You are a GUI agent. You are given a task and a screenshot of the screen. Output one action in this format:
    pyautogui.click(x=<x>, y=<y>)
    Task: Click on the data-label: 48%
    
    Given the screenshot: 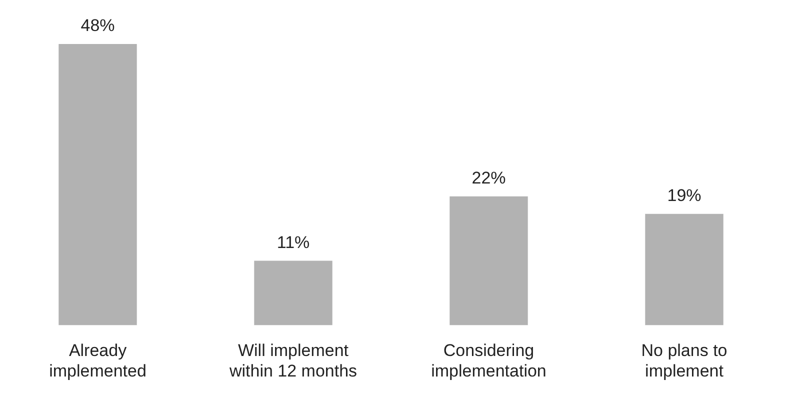 What is the action you would take?
    pyautogui.click(x=97, y=26)
    